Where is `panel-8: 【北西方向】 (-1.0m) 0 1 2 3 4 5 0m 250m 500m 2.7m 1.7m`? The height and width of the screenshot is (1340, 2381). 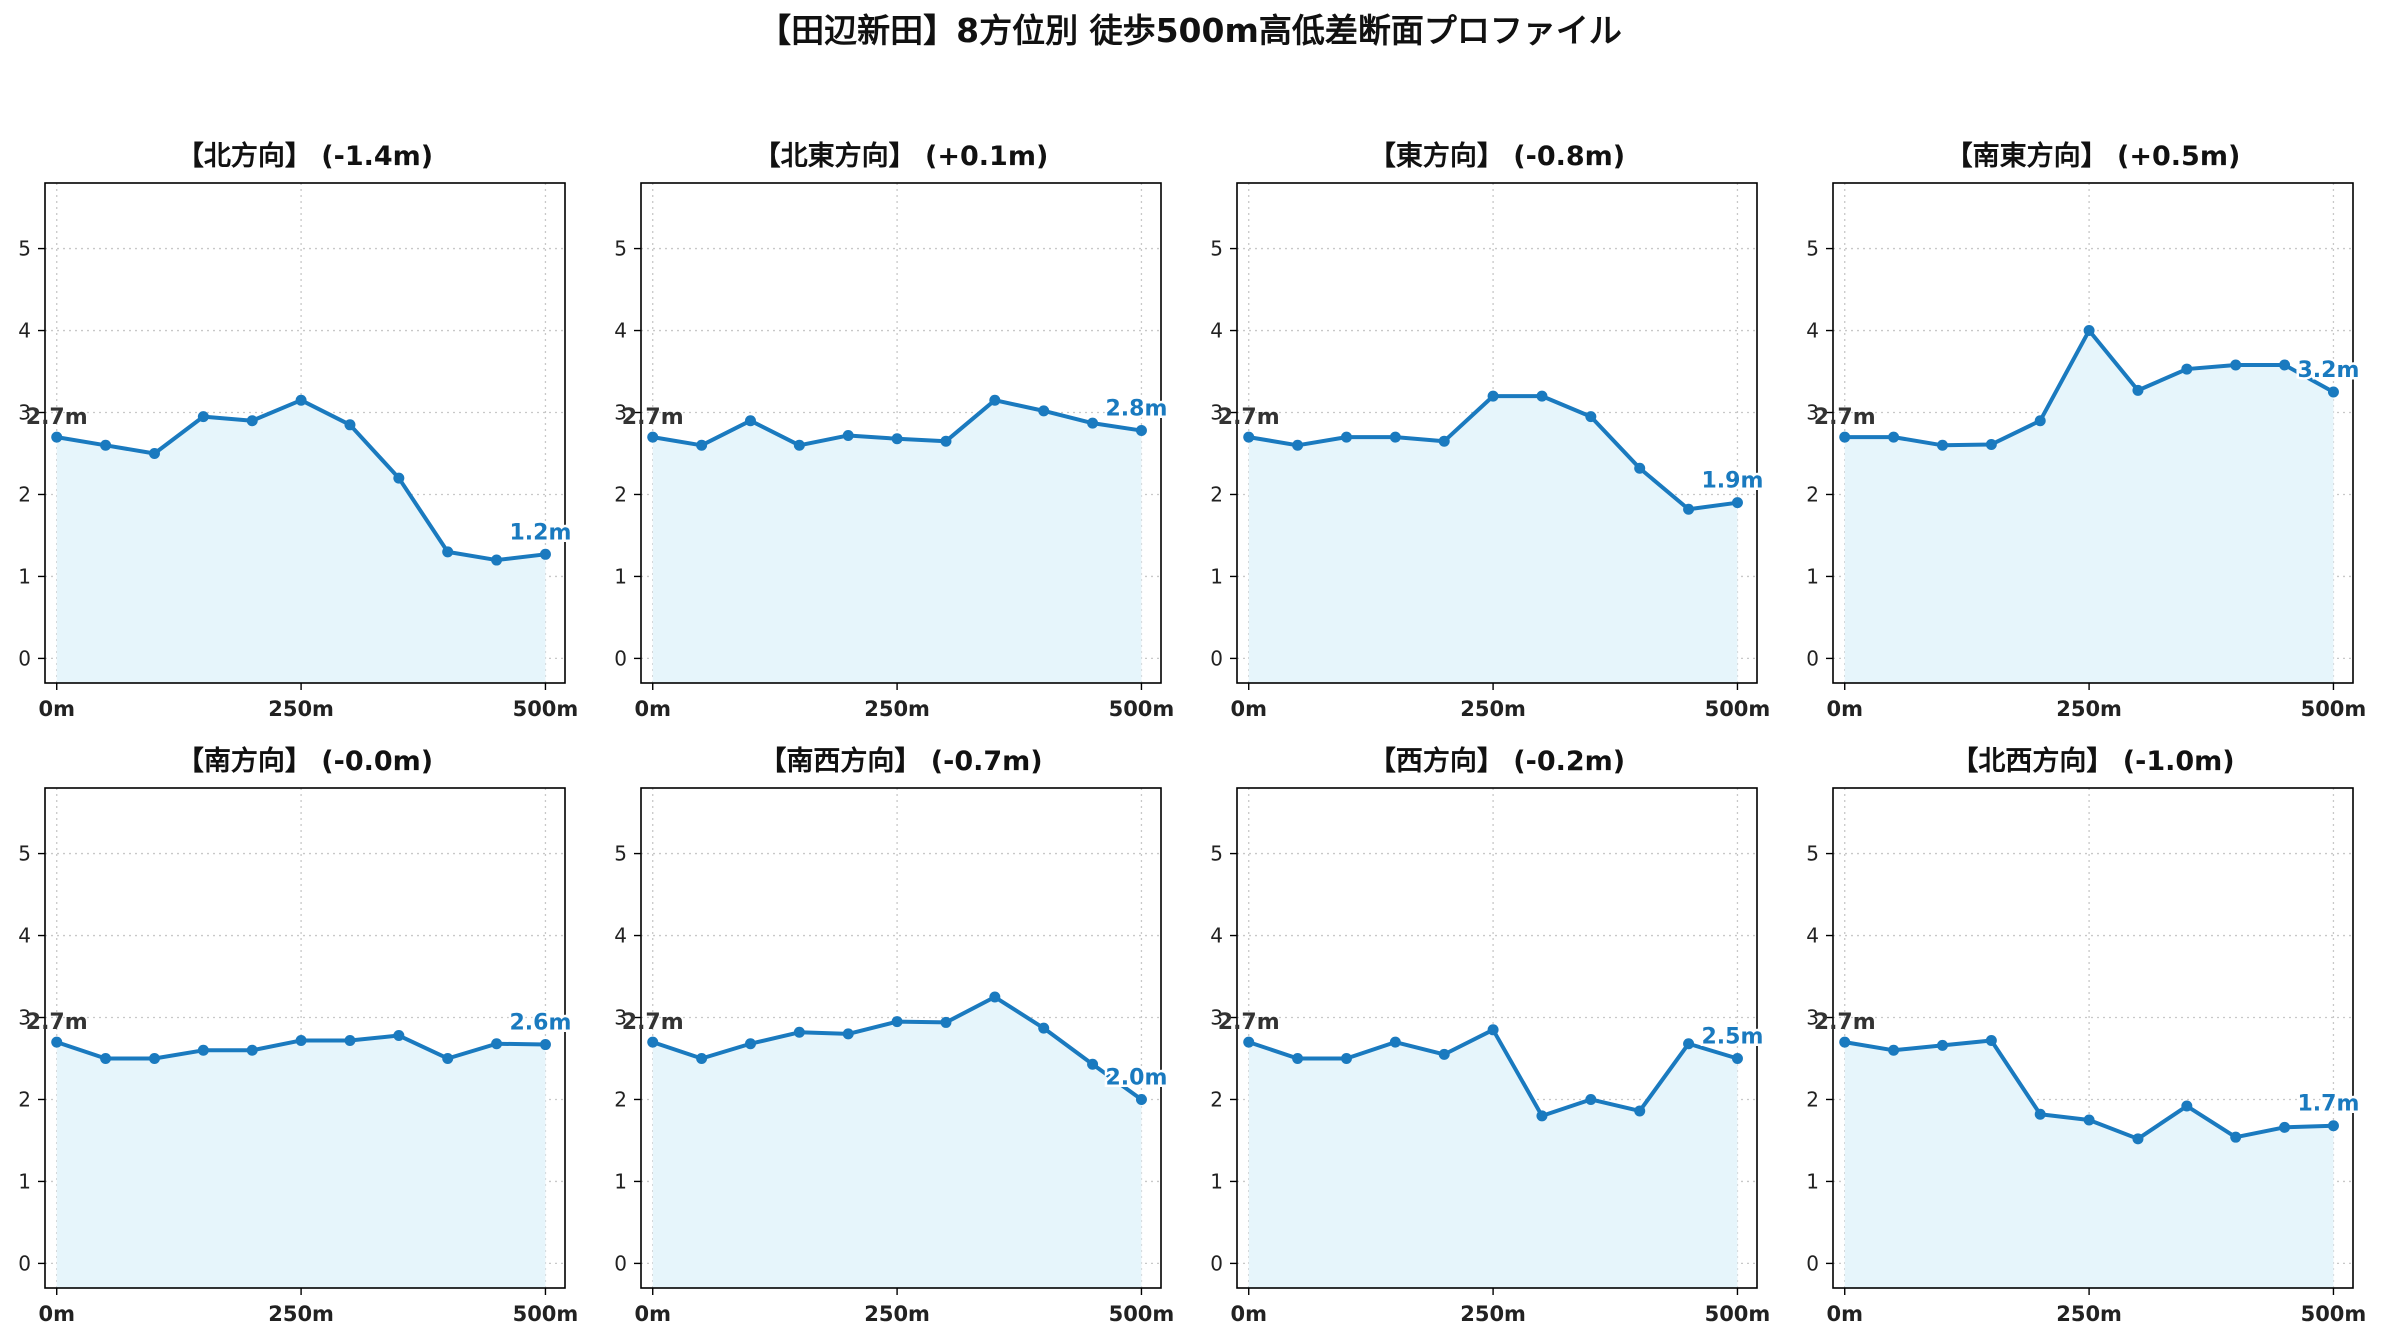
panel-8: 【北西方向】 (-1.0m) 0 1 2 3 4 5 0m 250m 500m 2.7m 1.7m is located at coordinates (2086, 1035).